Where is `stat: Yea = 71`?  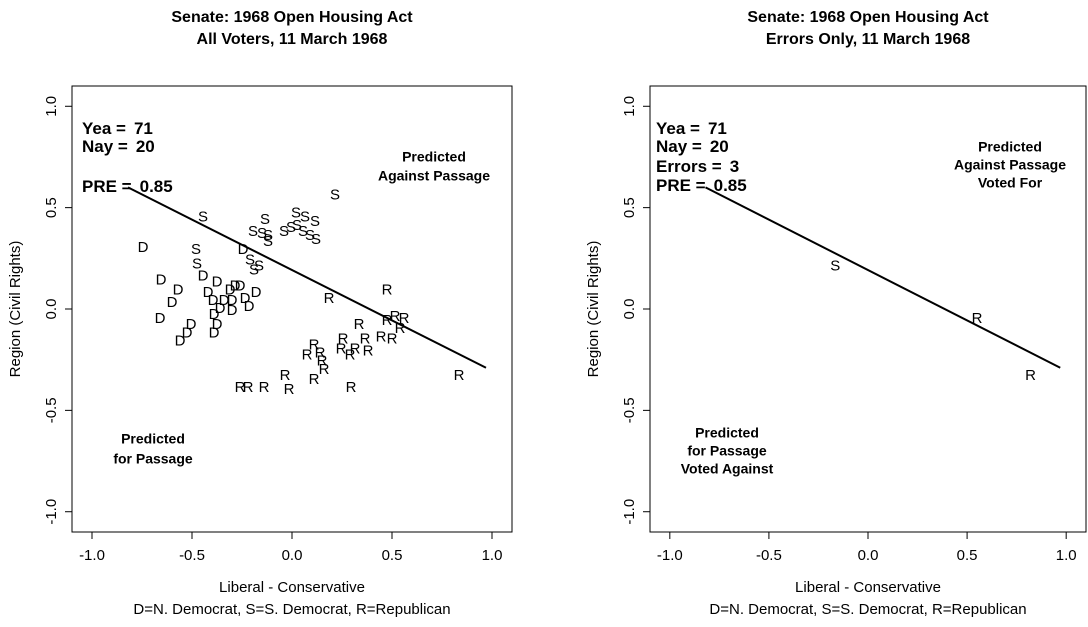
stat: Yea = 71 is located at coordinates (691, 128).